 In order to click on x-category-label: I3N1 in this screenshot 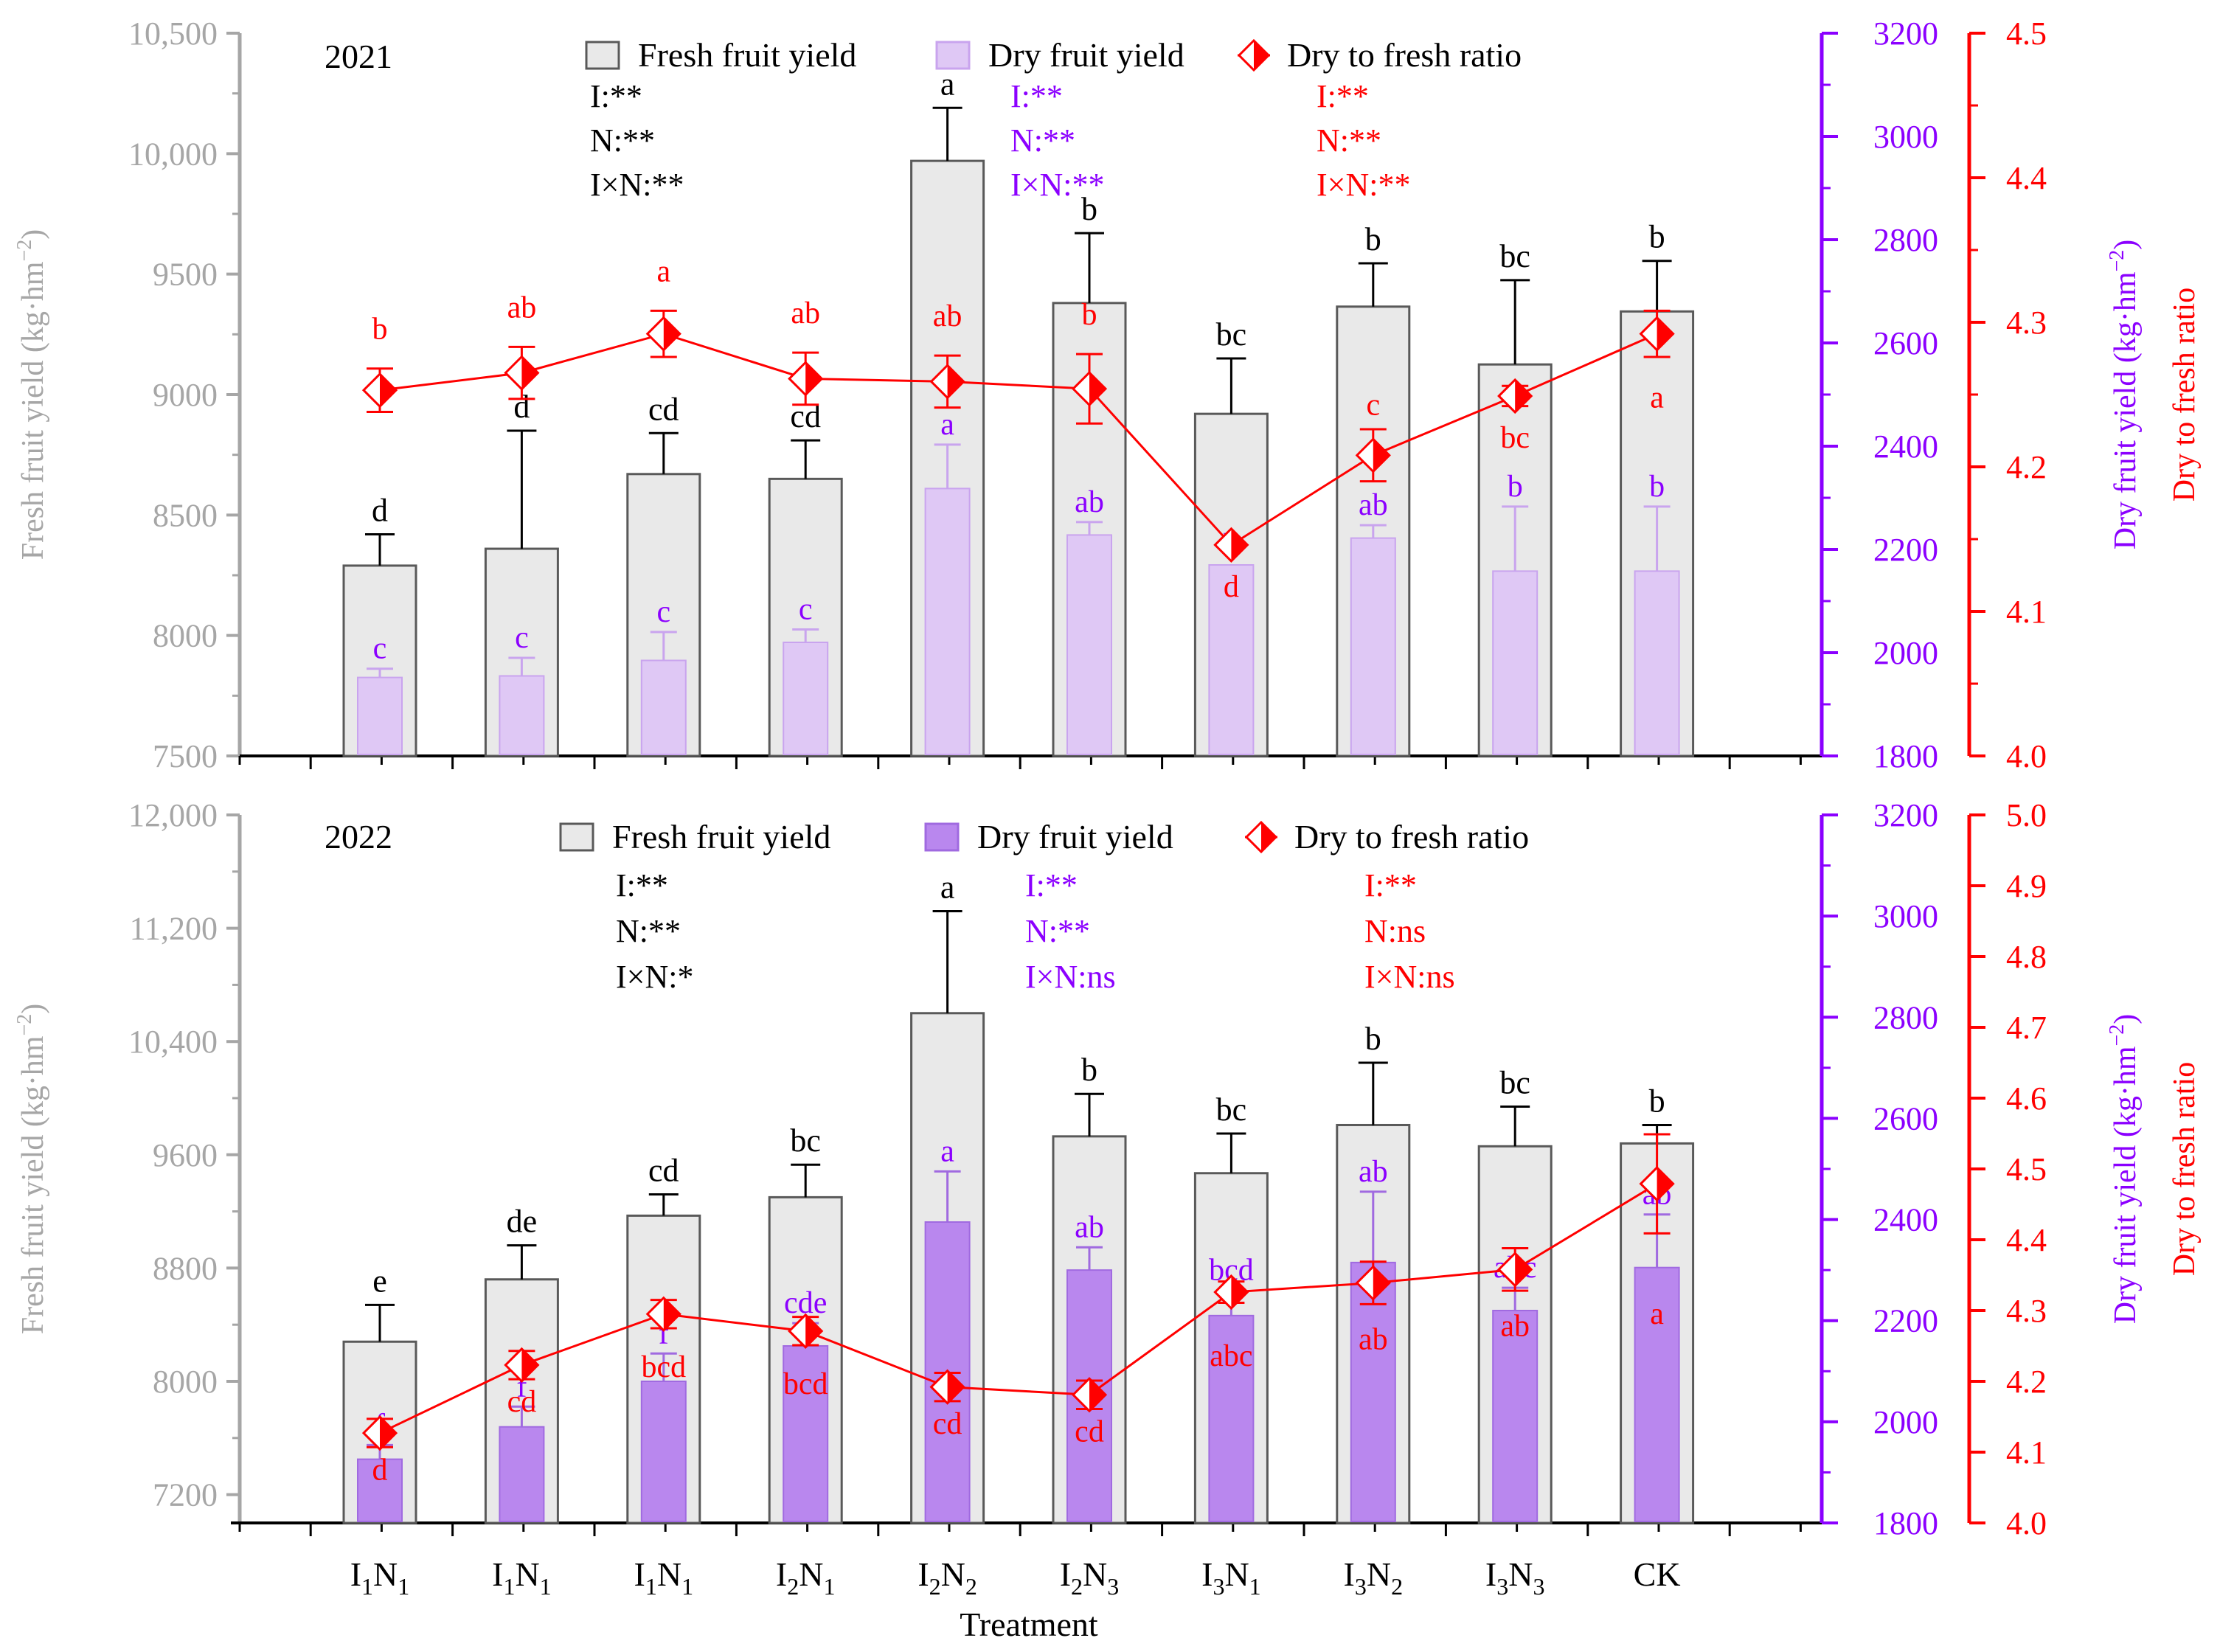, I will do `click(1231, 1577)`.